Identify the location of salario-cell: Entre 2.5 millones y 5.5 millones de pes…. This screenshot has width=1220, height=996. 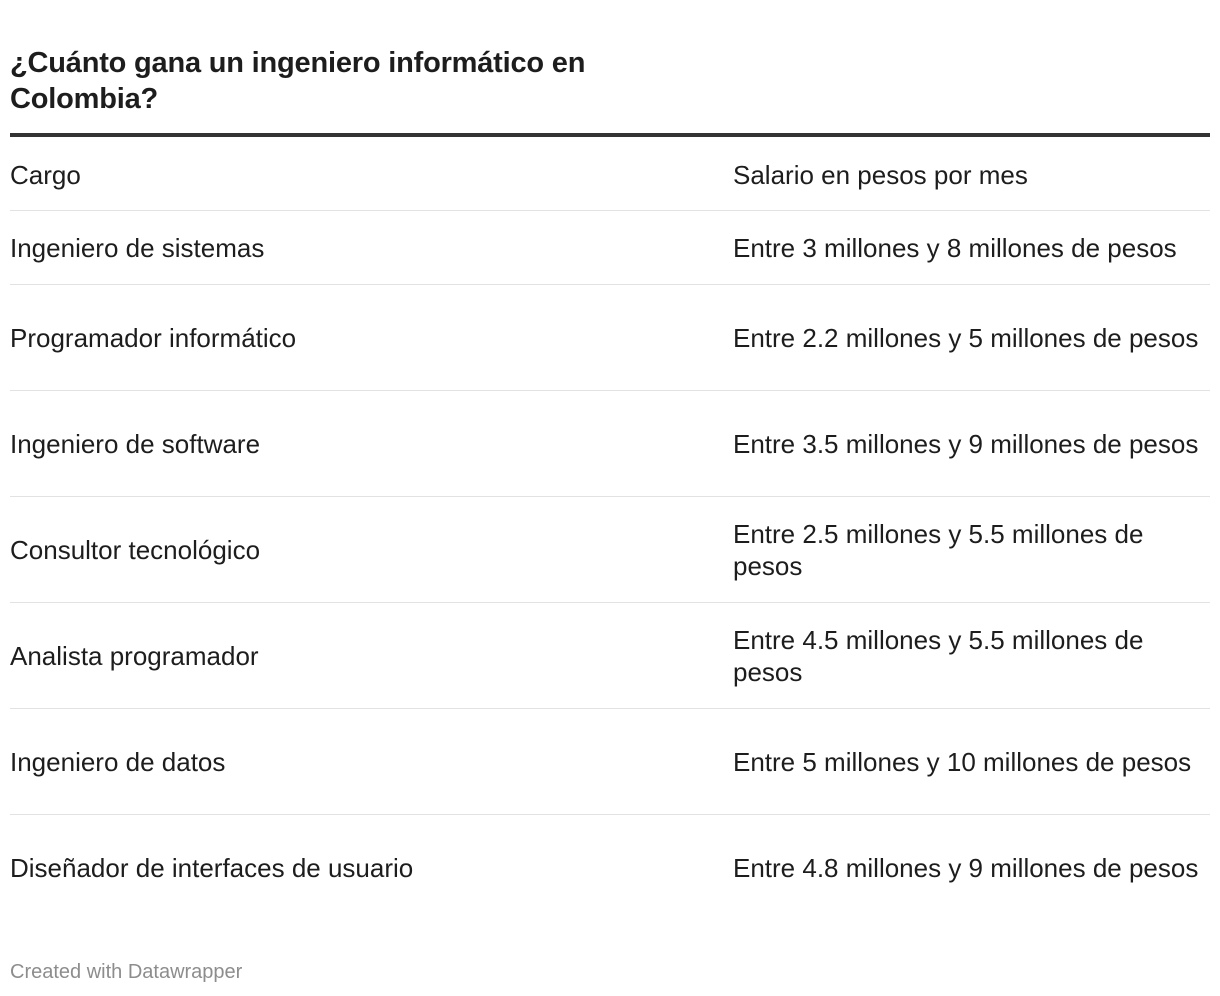
(938, 549).